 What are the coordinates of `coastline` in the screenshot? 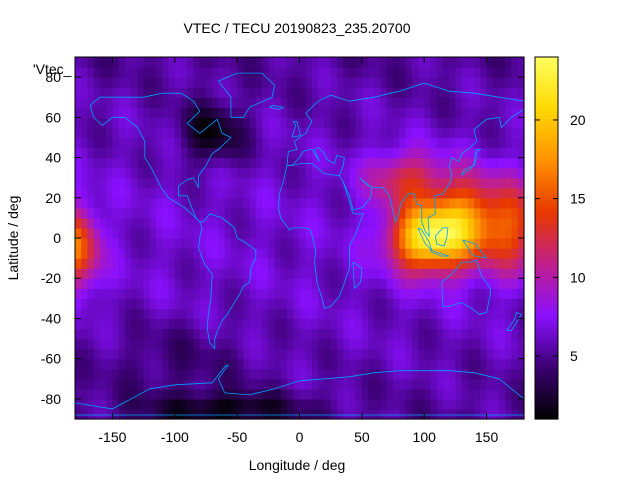 It's located at (227, 281).